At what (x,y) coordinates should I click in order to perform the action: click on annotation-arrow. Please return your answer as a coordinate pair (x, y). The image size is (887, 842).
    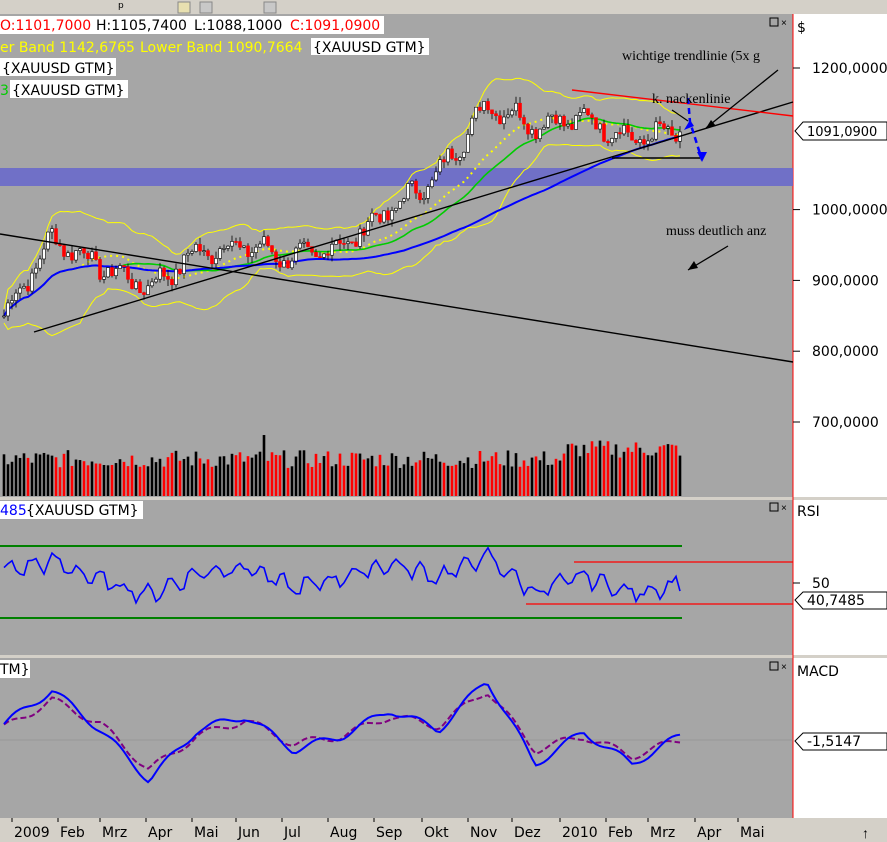
    Looking at the image, I should click on (742, 99).